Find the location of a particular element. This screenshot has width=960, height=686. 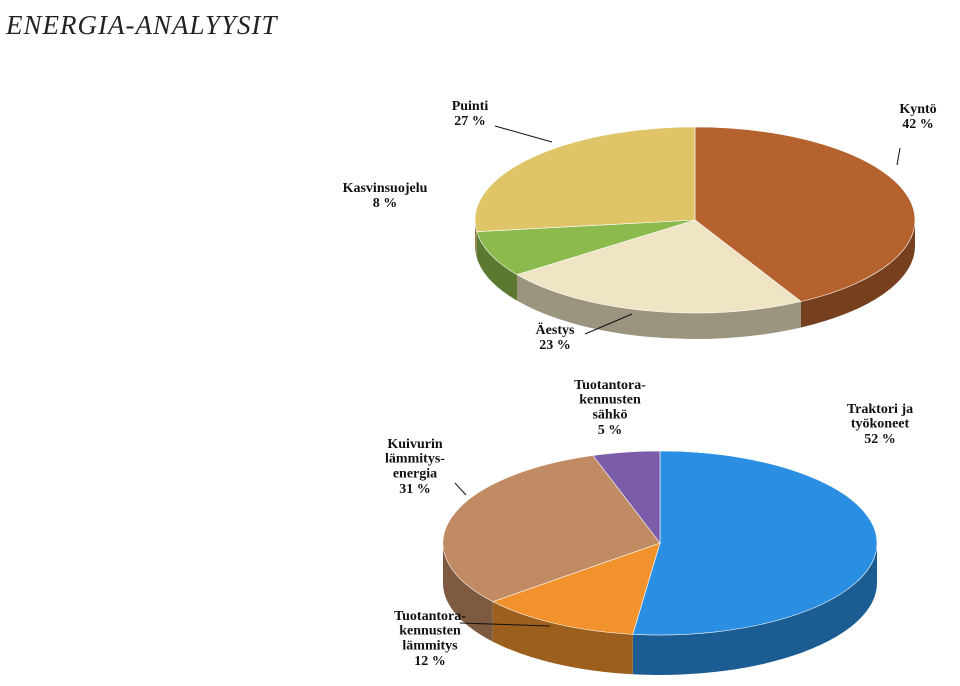

slice-label: Kyntö is located at coordinates (917, 109).